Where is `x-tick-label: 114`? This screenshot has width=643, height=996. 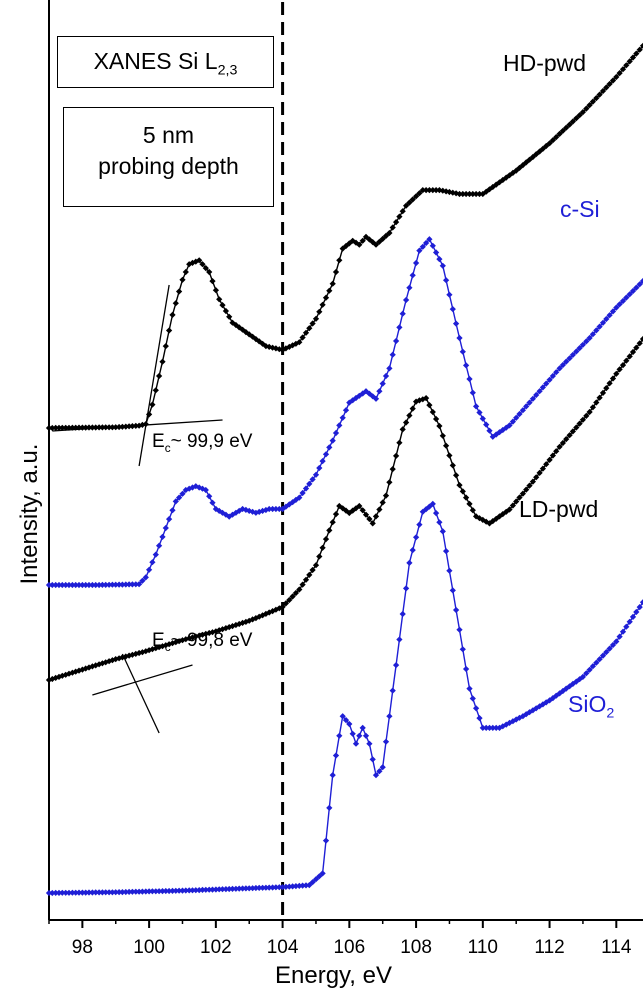
x-tick-label: 114 is located at coordinates (616, 947).